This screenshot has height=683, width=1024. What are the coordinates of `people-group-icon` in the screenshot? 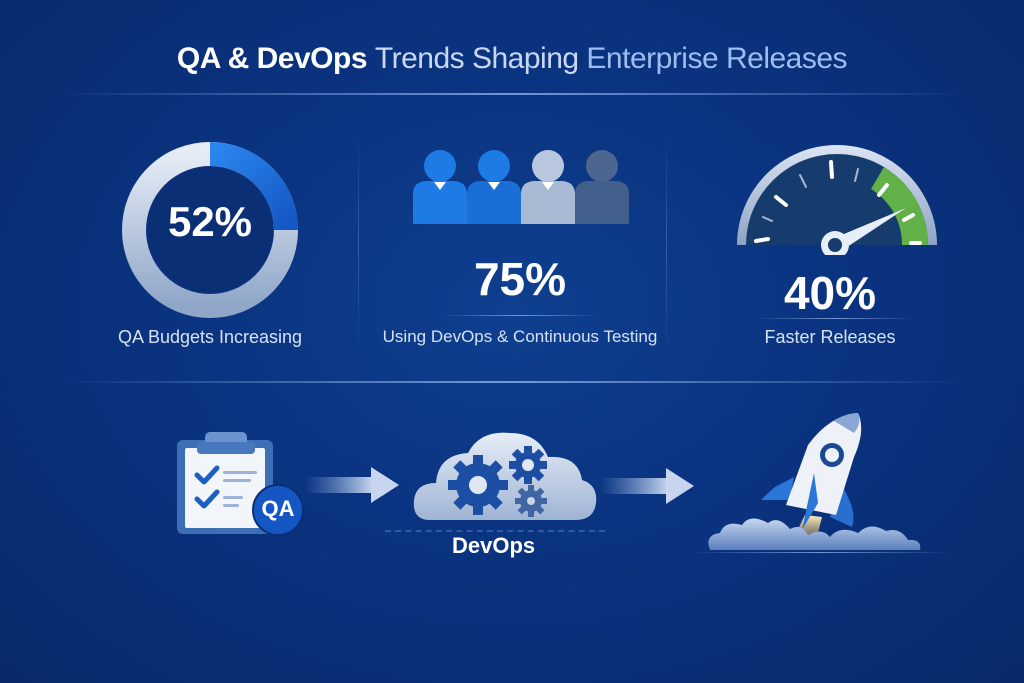 It's located at (520, 186).